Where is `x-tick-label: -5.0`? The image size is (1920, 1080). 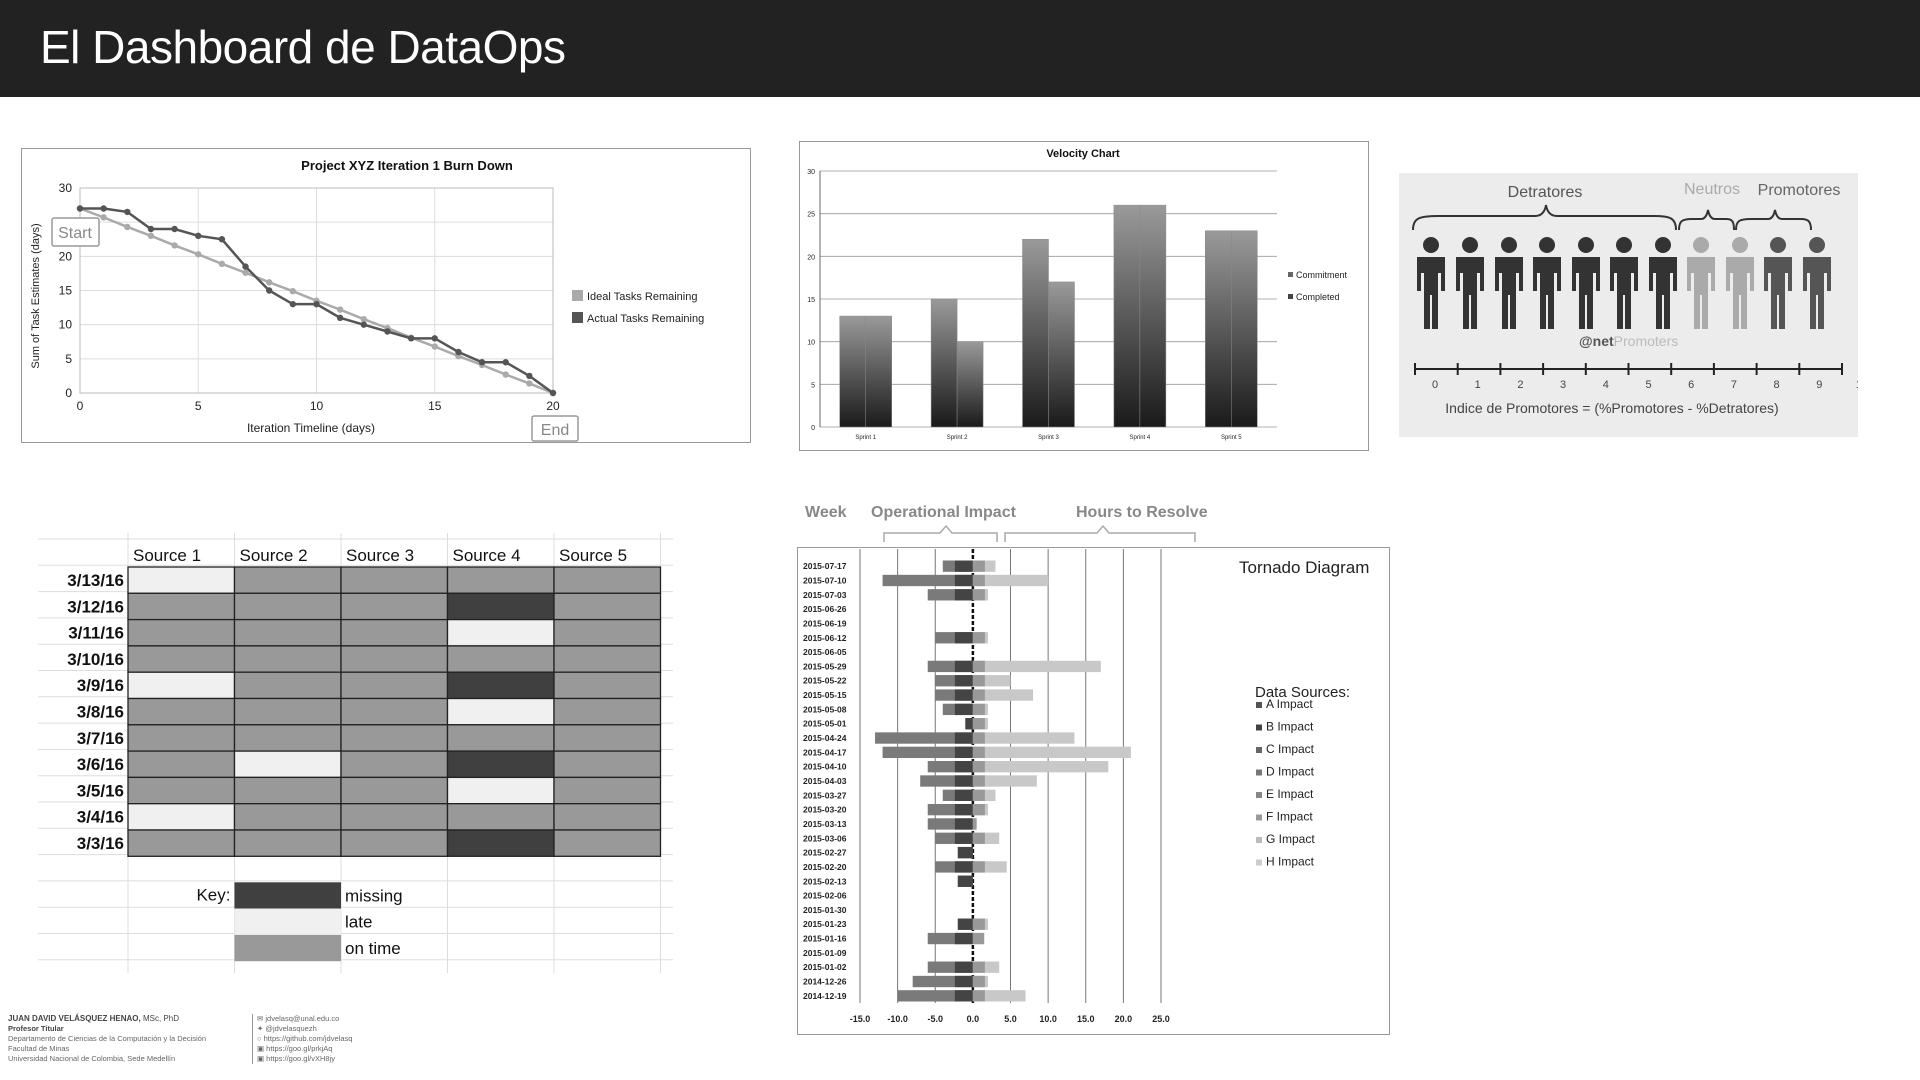 x-tick-label: -5.0 is located at coordinates (935, 1019).